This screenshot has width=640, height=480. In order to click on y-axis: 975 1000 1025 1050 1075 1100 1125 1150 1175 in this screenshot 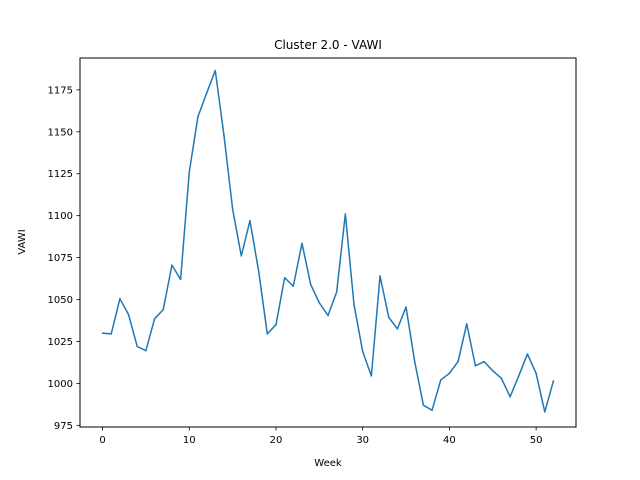, I will do `click(64, 258)`.